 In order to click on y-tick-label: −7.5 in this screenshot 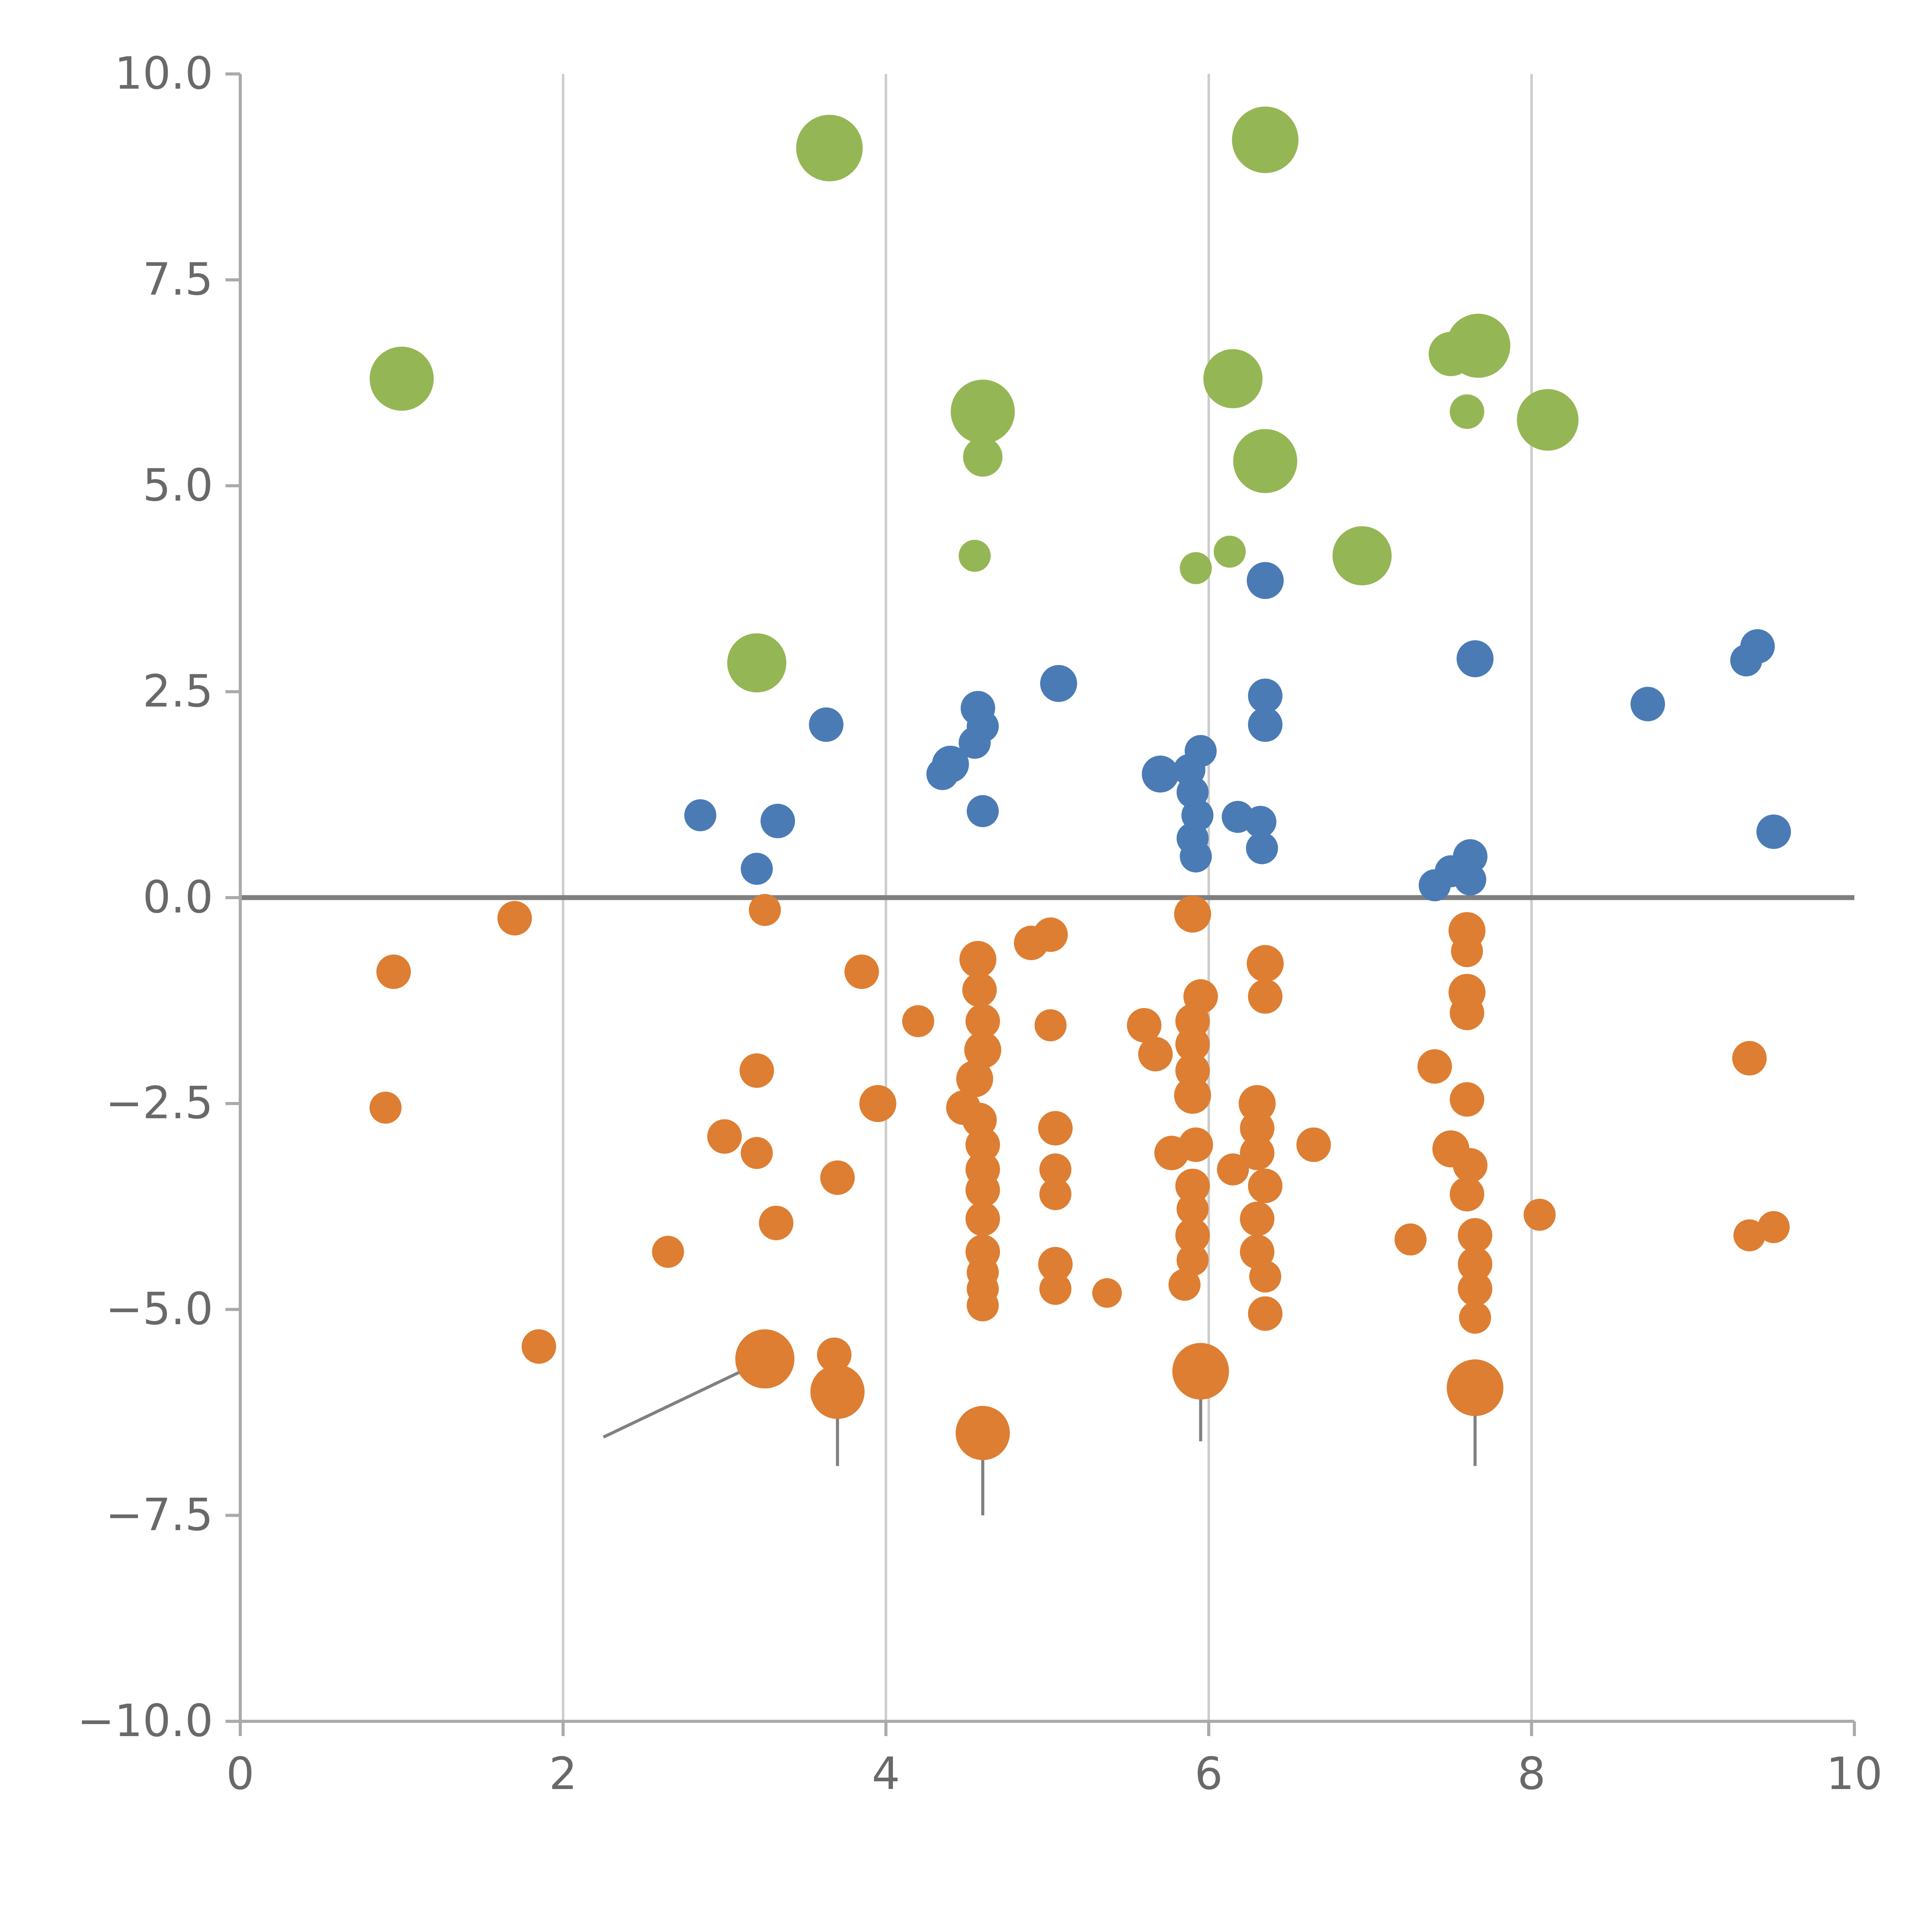, I will do `click(159, 1515)`.